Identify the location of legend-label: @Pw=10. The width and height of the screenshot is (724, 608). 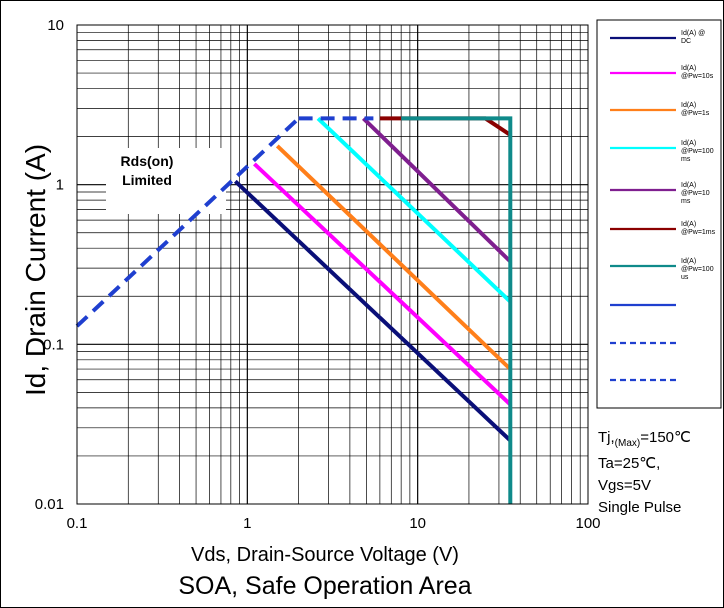
(695, 193).